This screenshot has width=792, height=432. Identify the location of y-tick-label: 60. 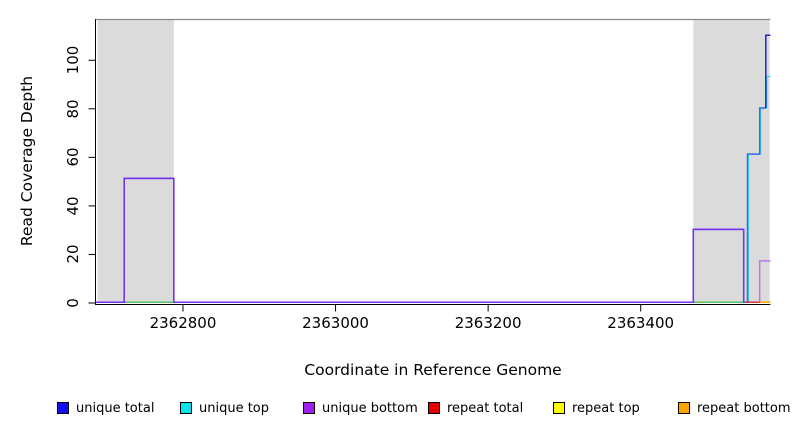
(73, 157).